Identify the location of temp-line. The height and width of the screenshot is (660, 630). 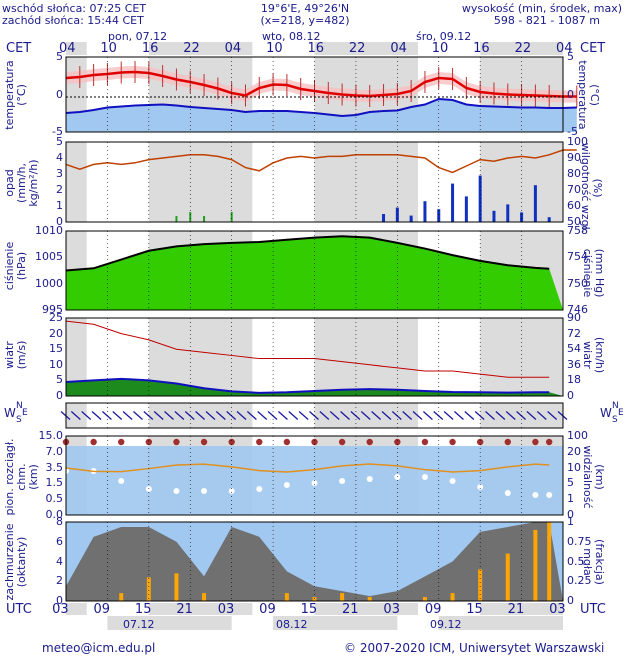
(321, 84).